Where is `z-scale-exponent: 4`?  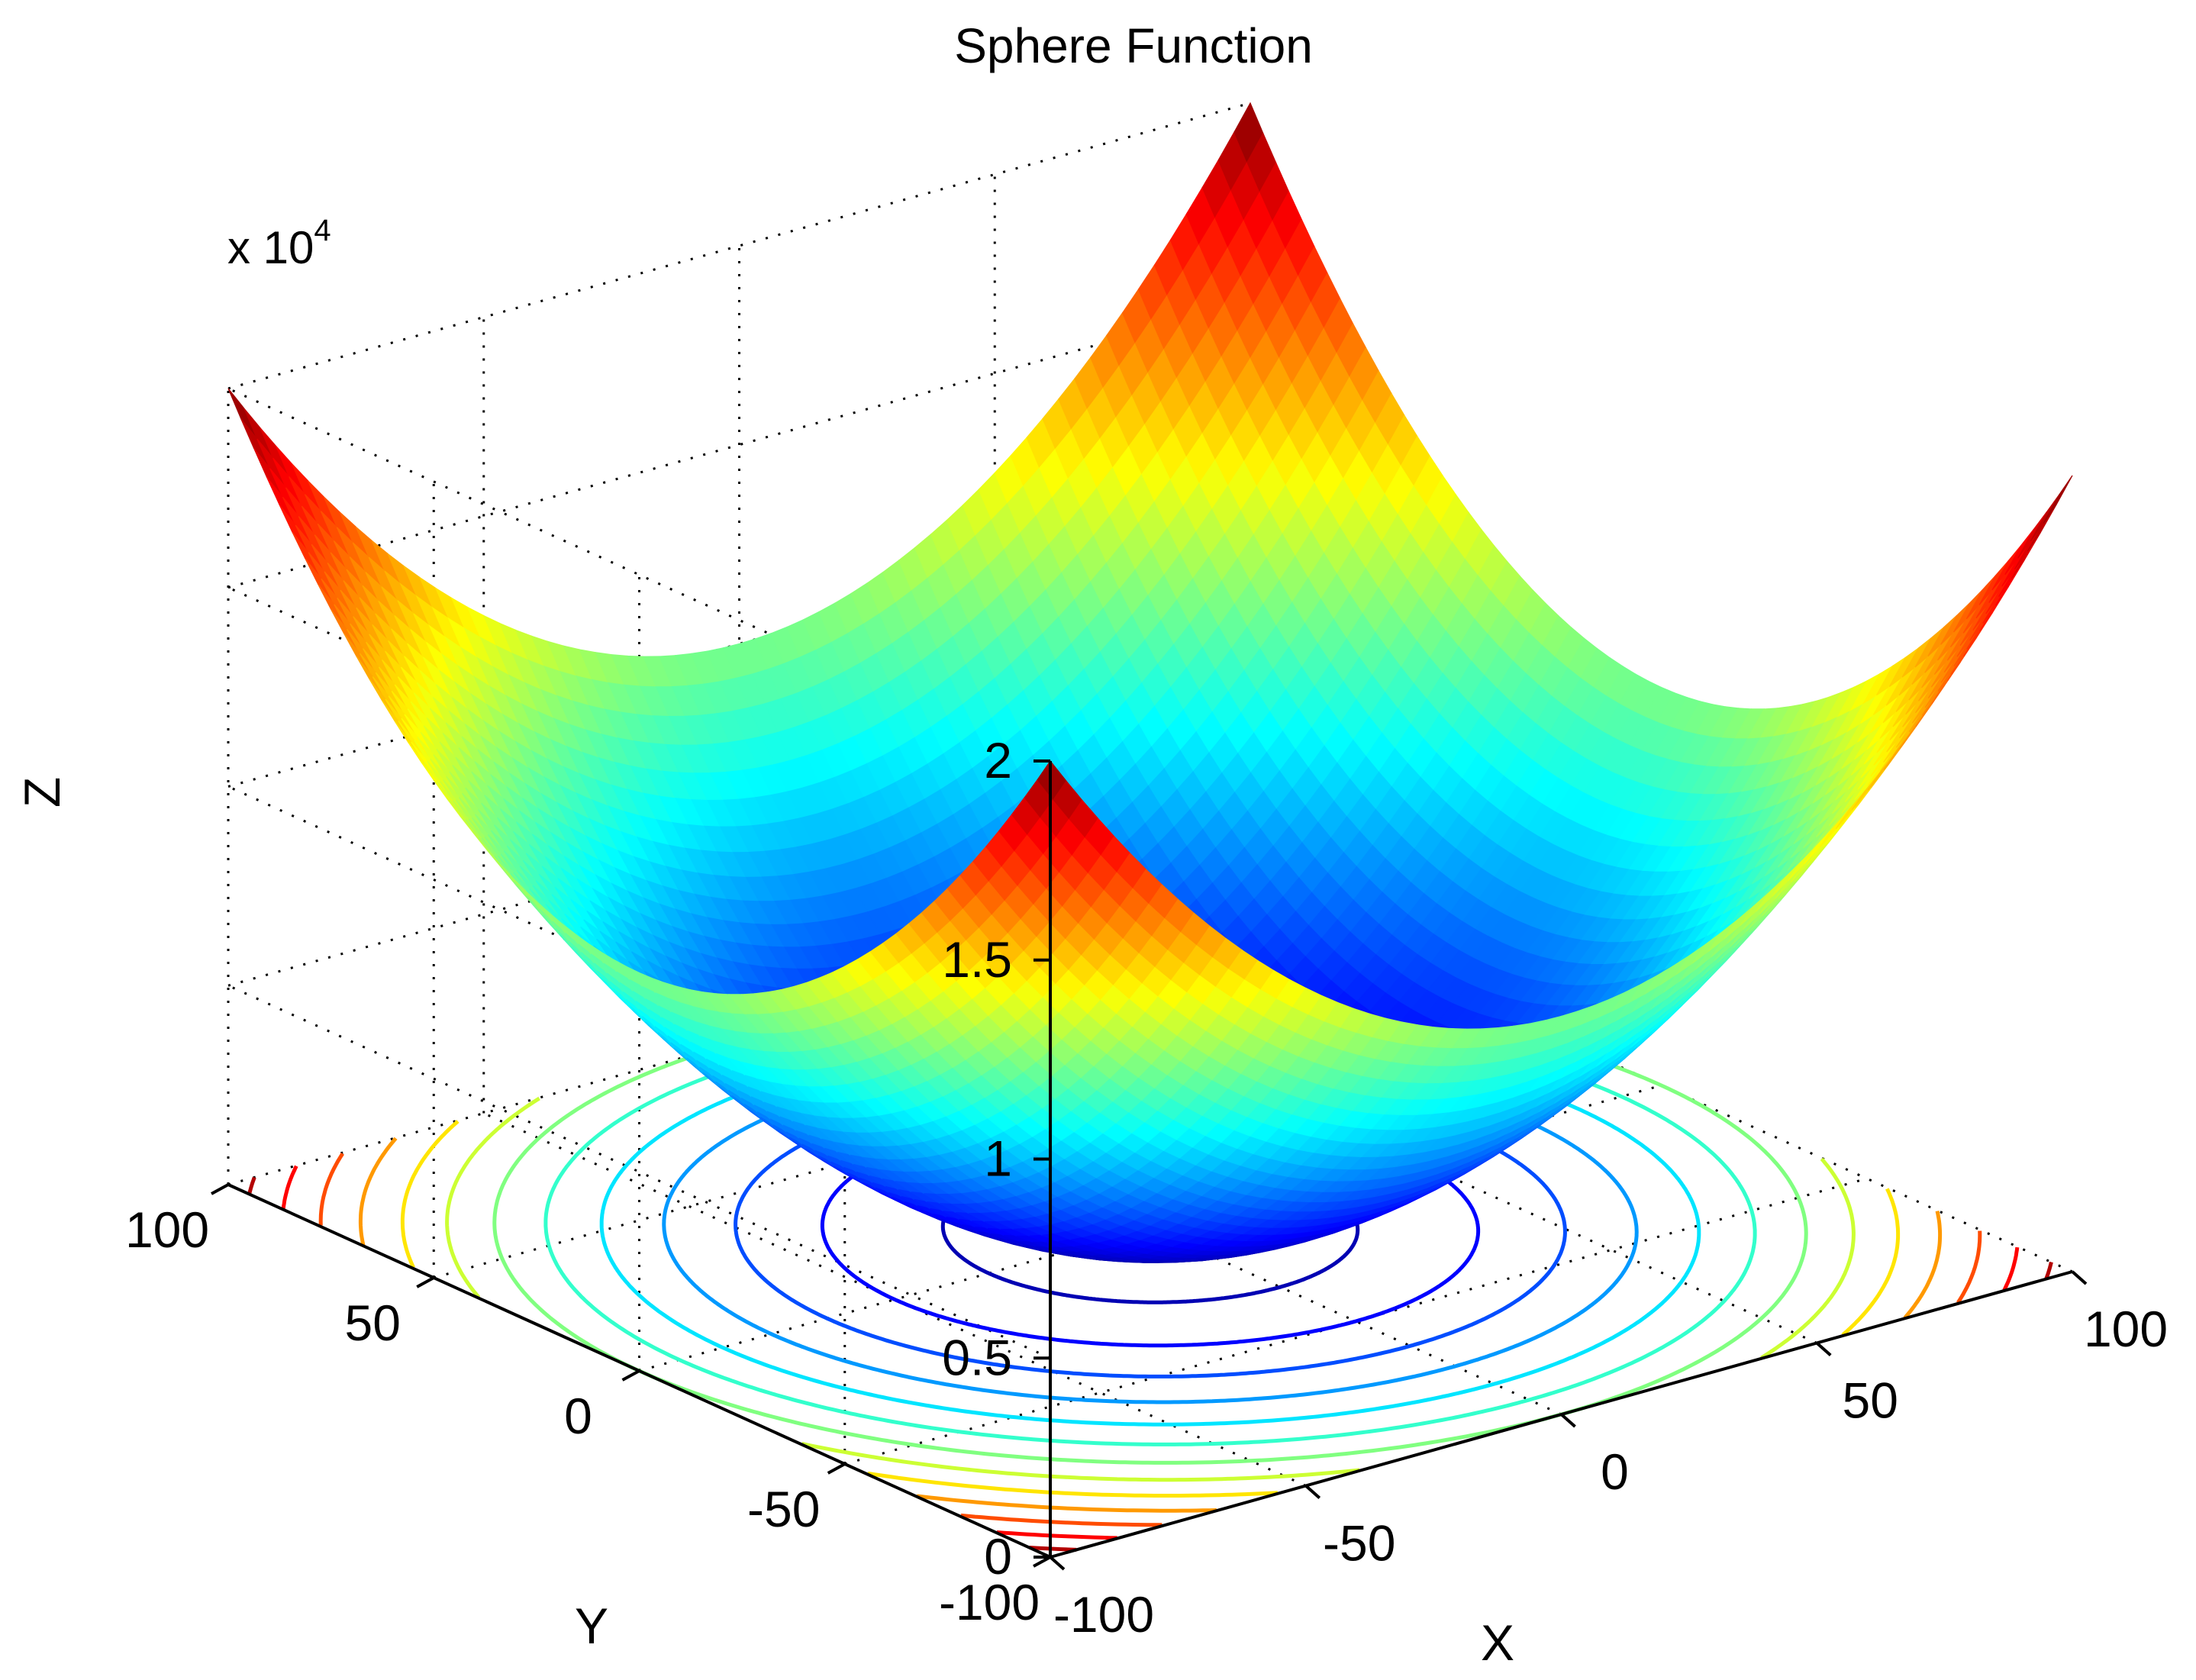
z-scale-exponent: 4 is located at coordinates (322, 231).